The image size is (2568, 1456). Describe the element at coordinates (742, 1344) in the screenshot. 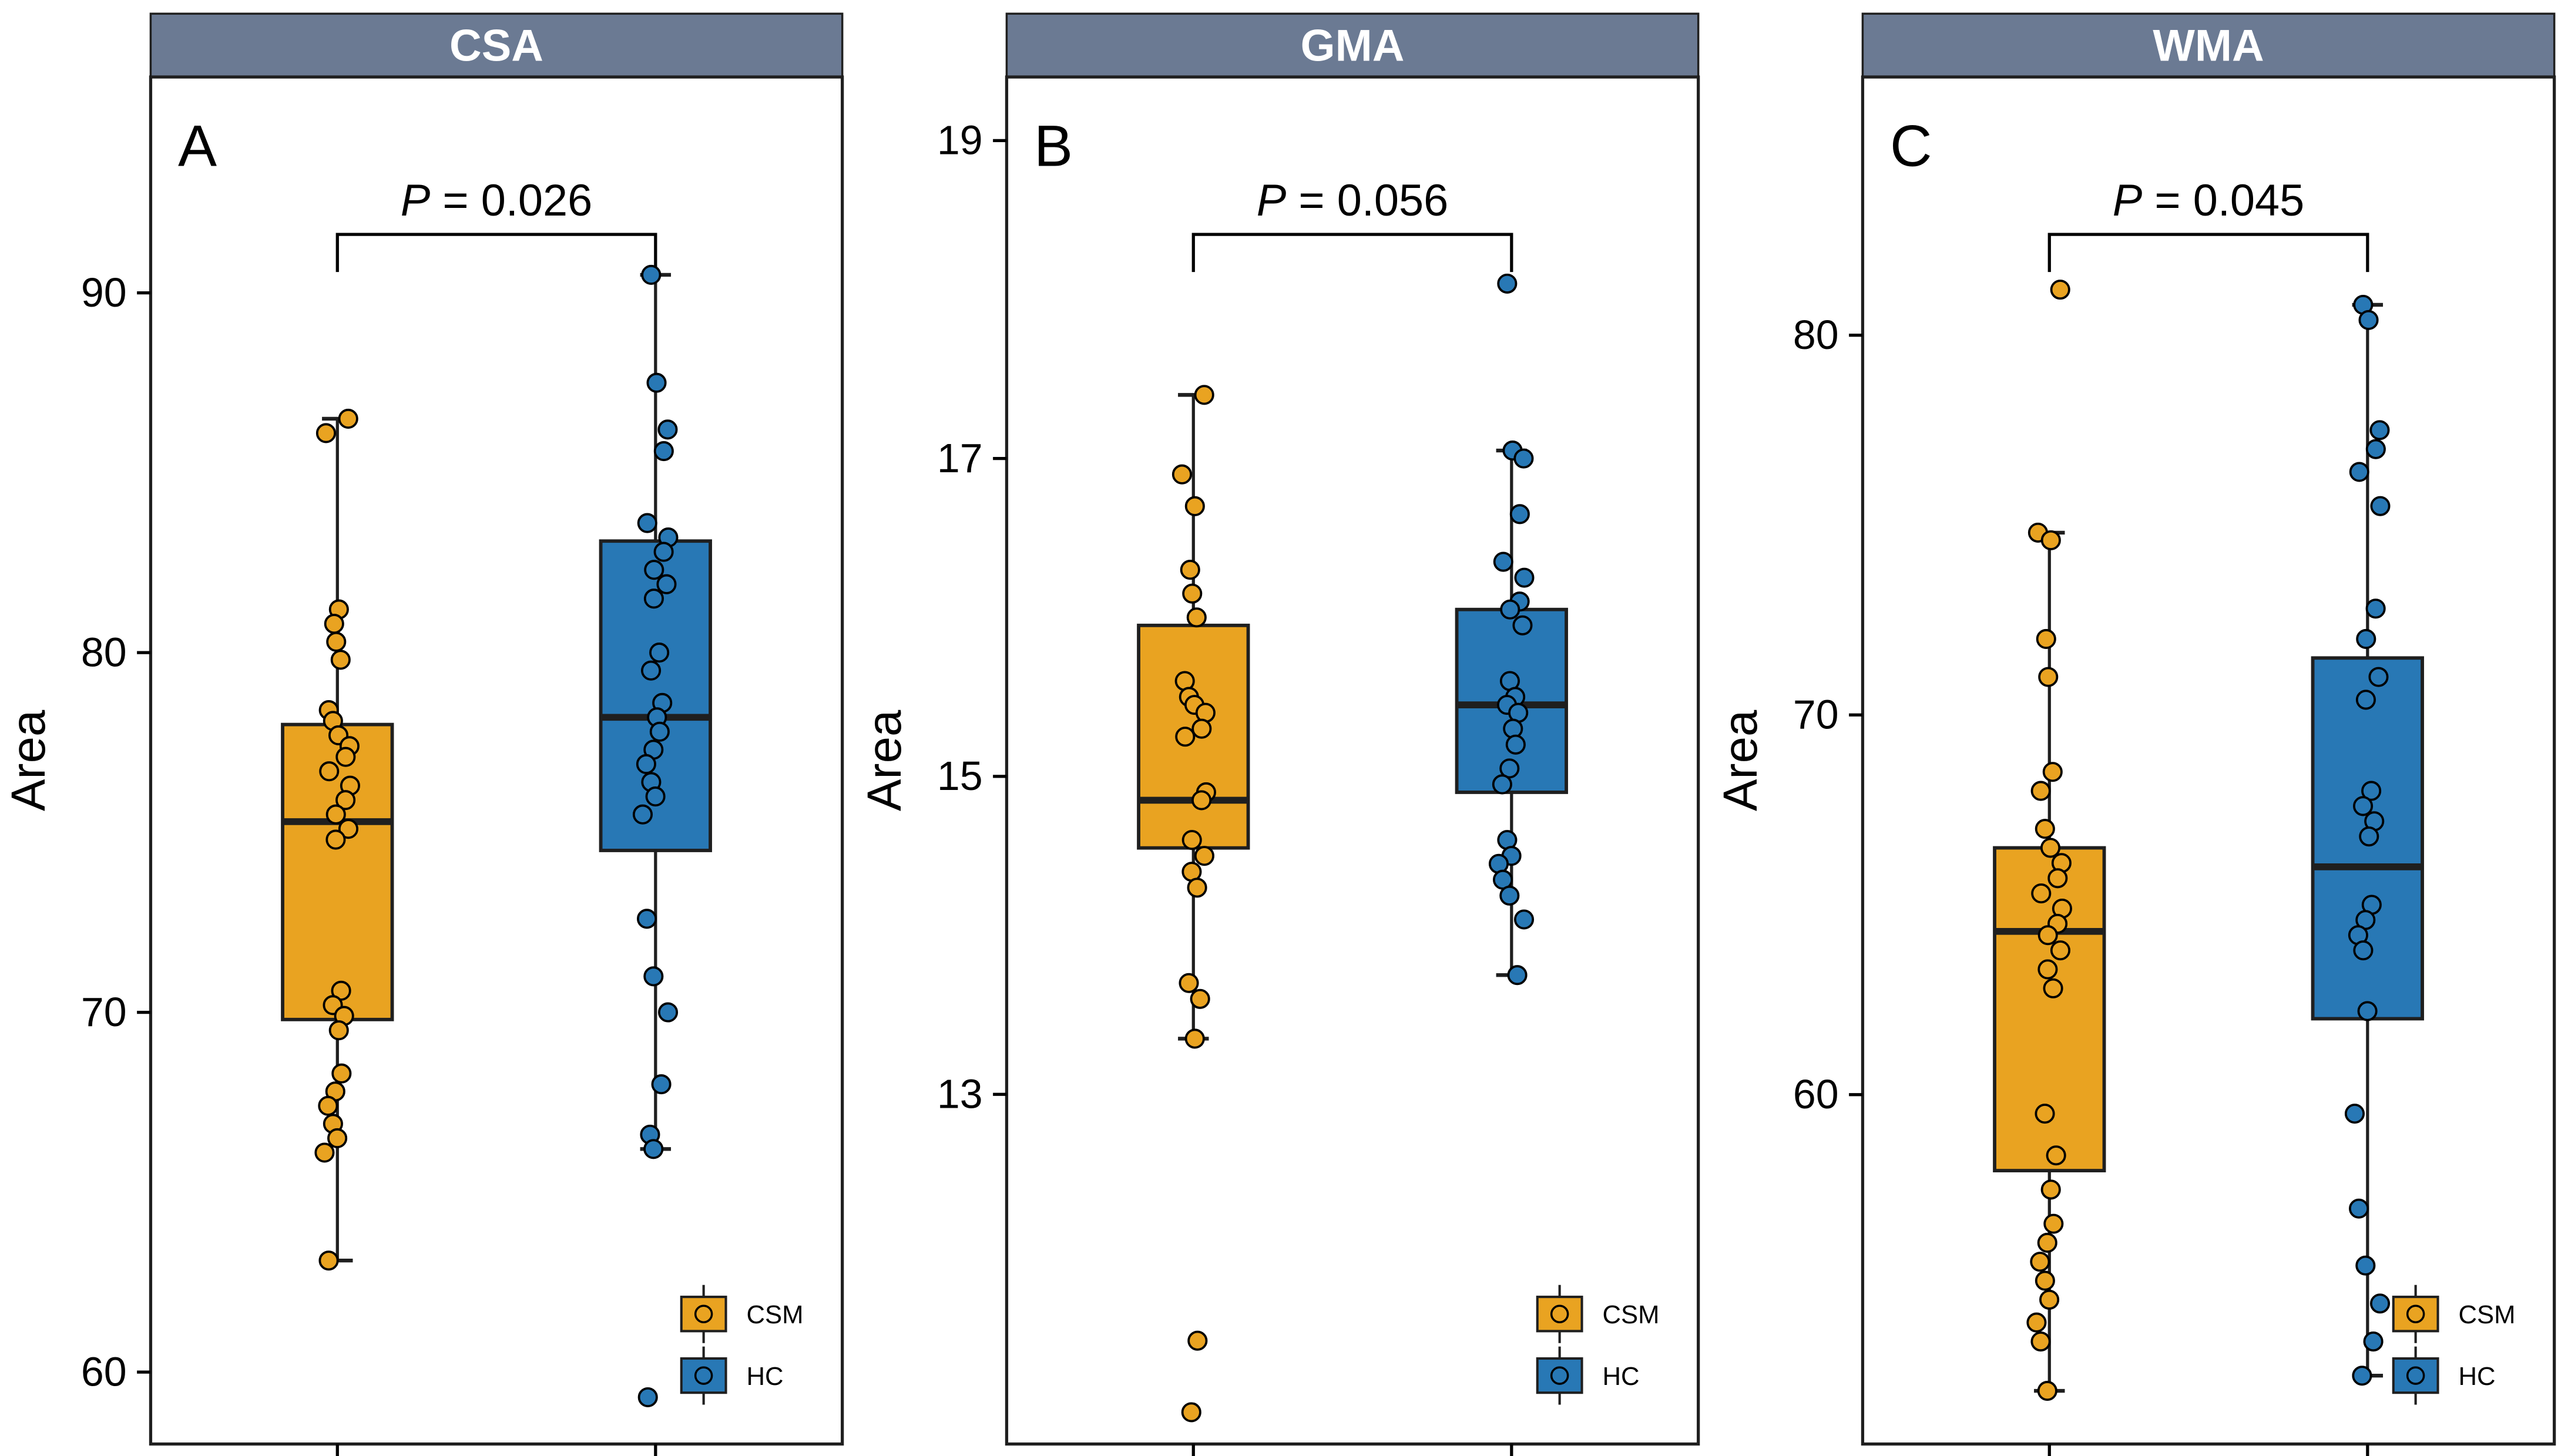

I see `legend: CSM HC` at that location.